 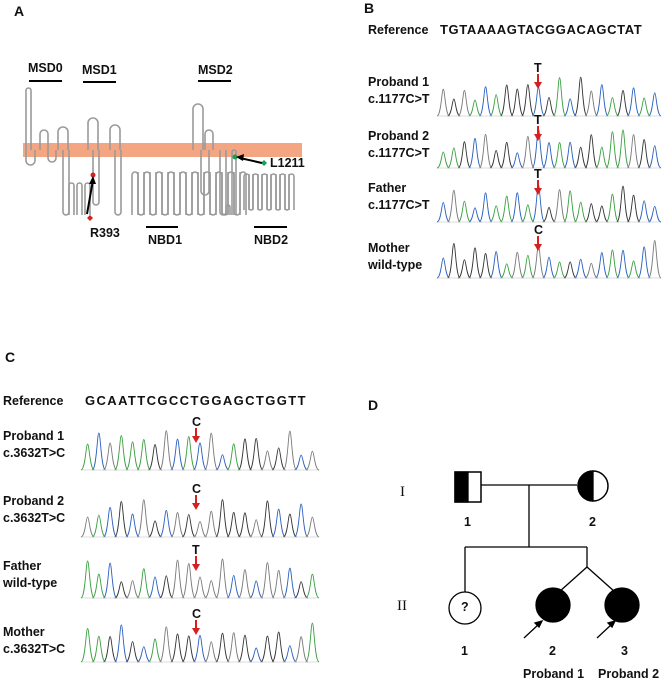 What do you see at coordinates (541, 29) in the screenshot?
I see `b-reference-sequence: TGTAAAAGTACGGACAGCTAT` at bounding box center [541, 29].